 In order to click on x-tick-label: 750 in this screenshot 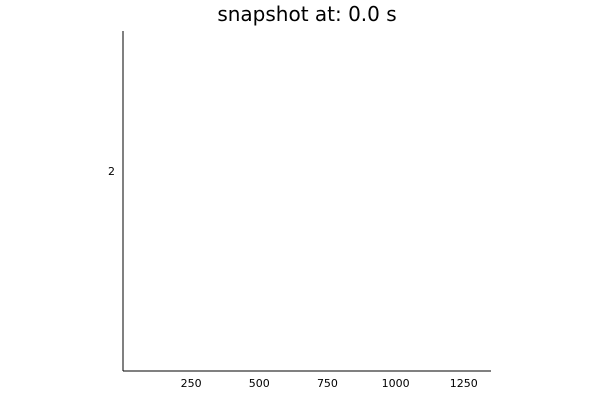, I will do `click(327, 383)`.